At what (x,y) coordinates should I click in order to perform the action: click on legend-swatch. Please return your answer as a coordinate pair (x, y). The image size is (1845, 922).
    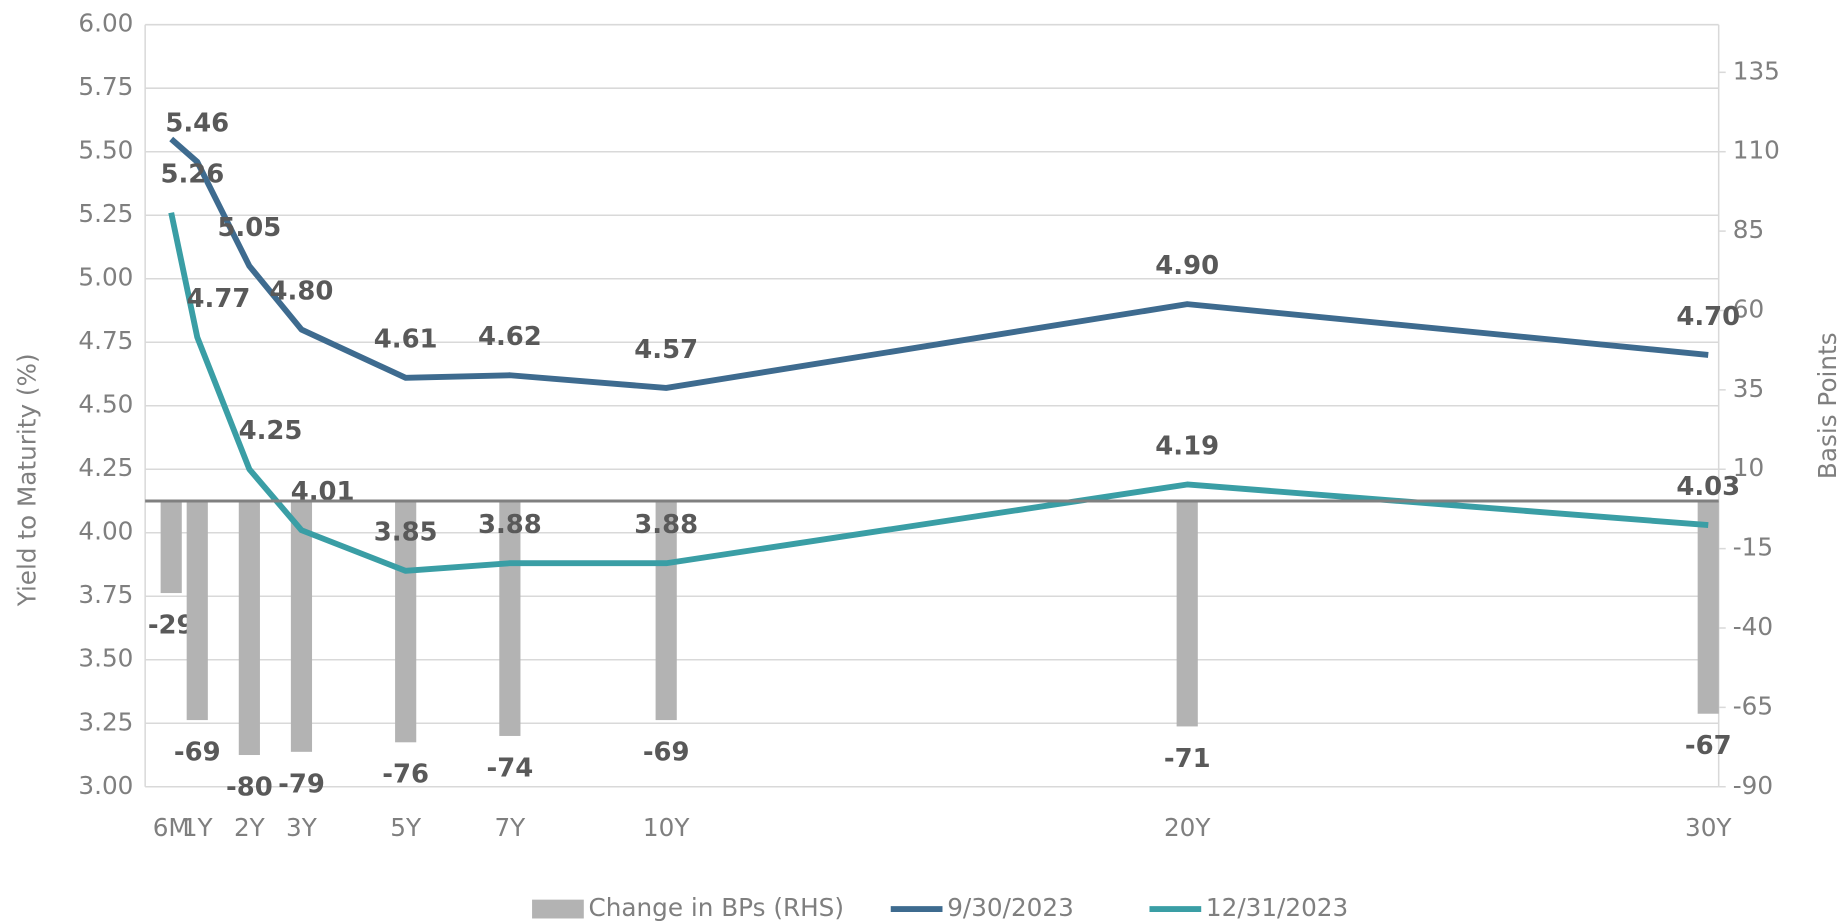
    Looking at the image, I should click on (558, 909).